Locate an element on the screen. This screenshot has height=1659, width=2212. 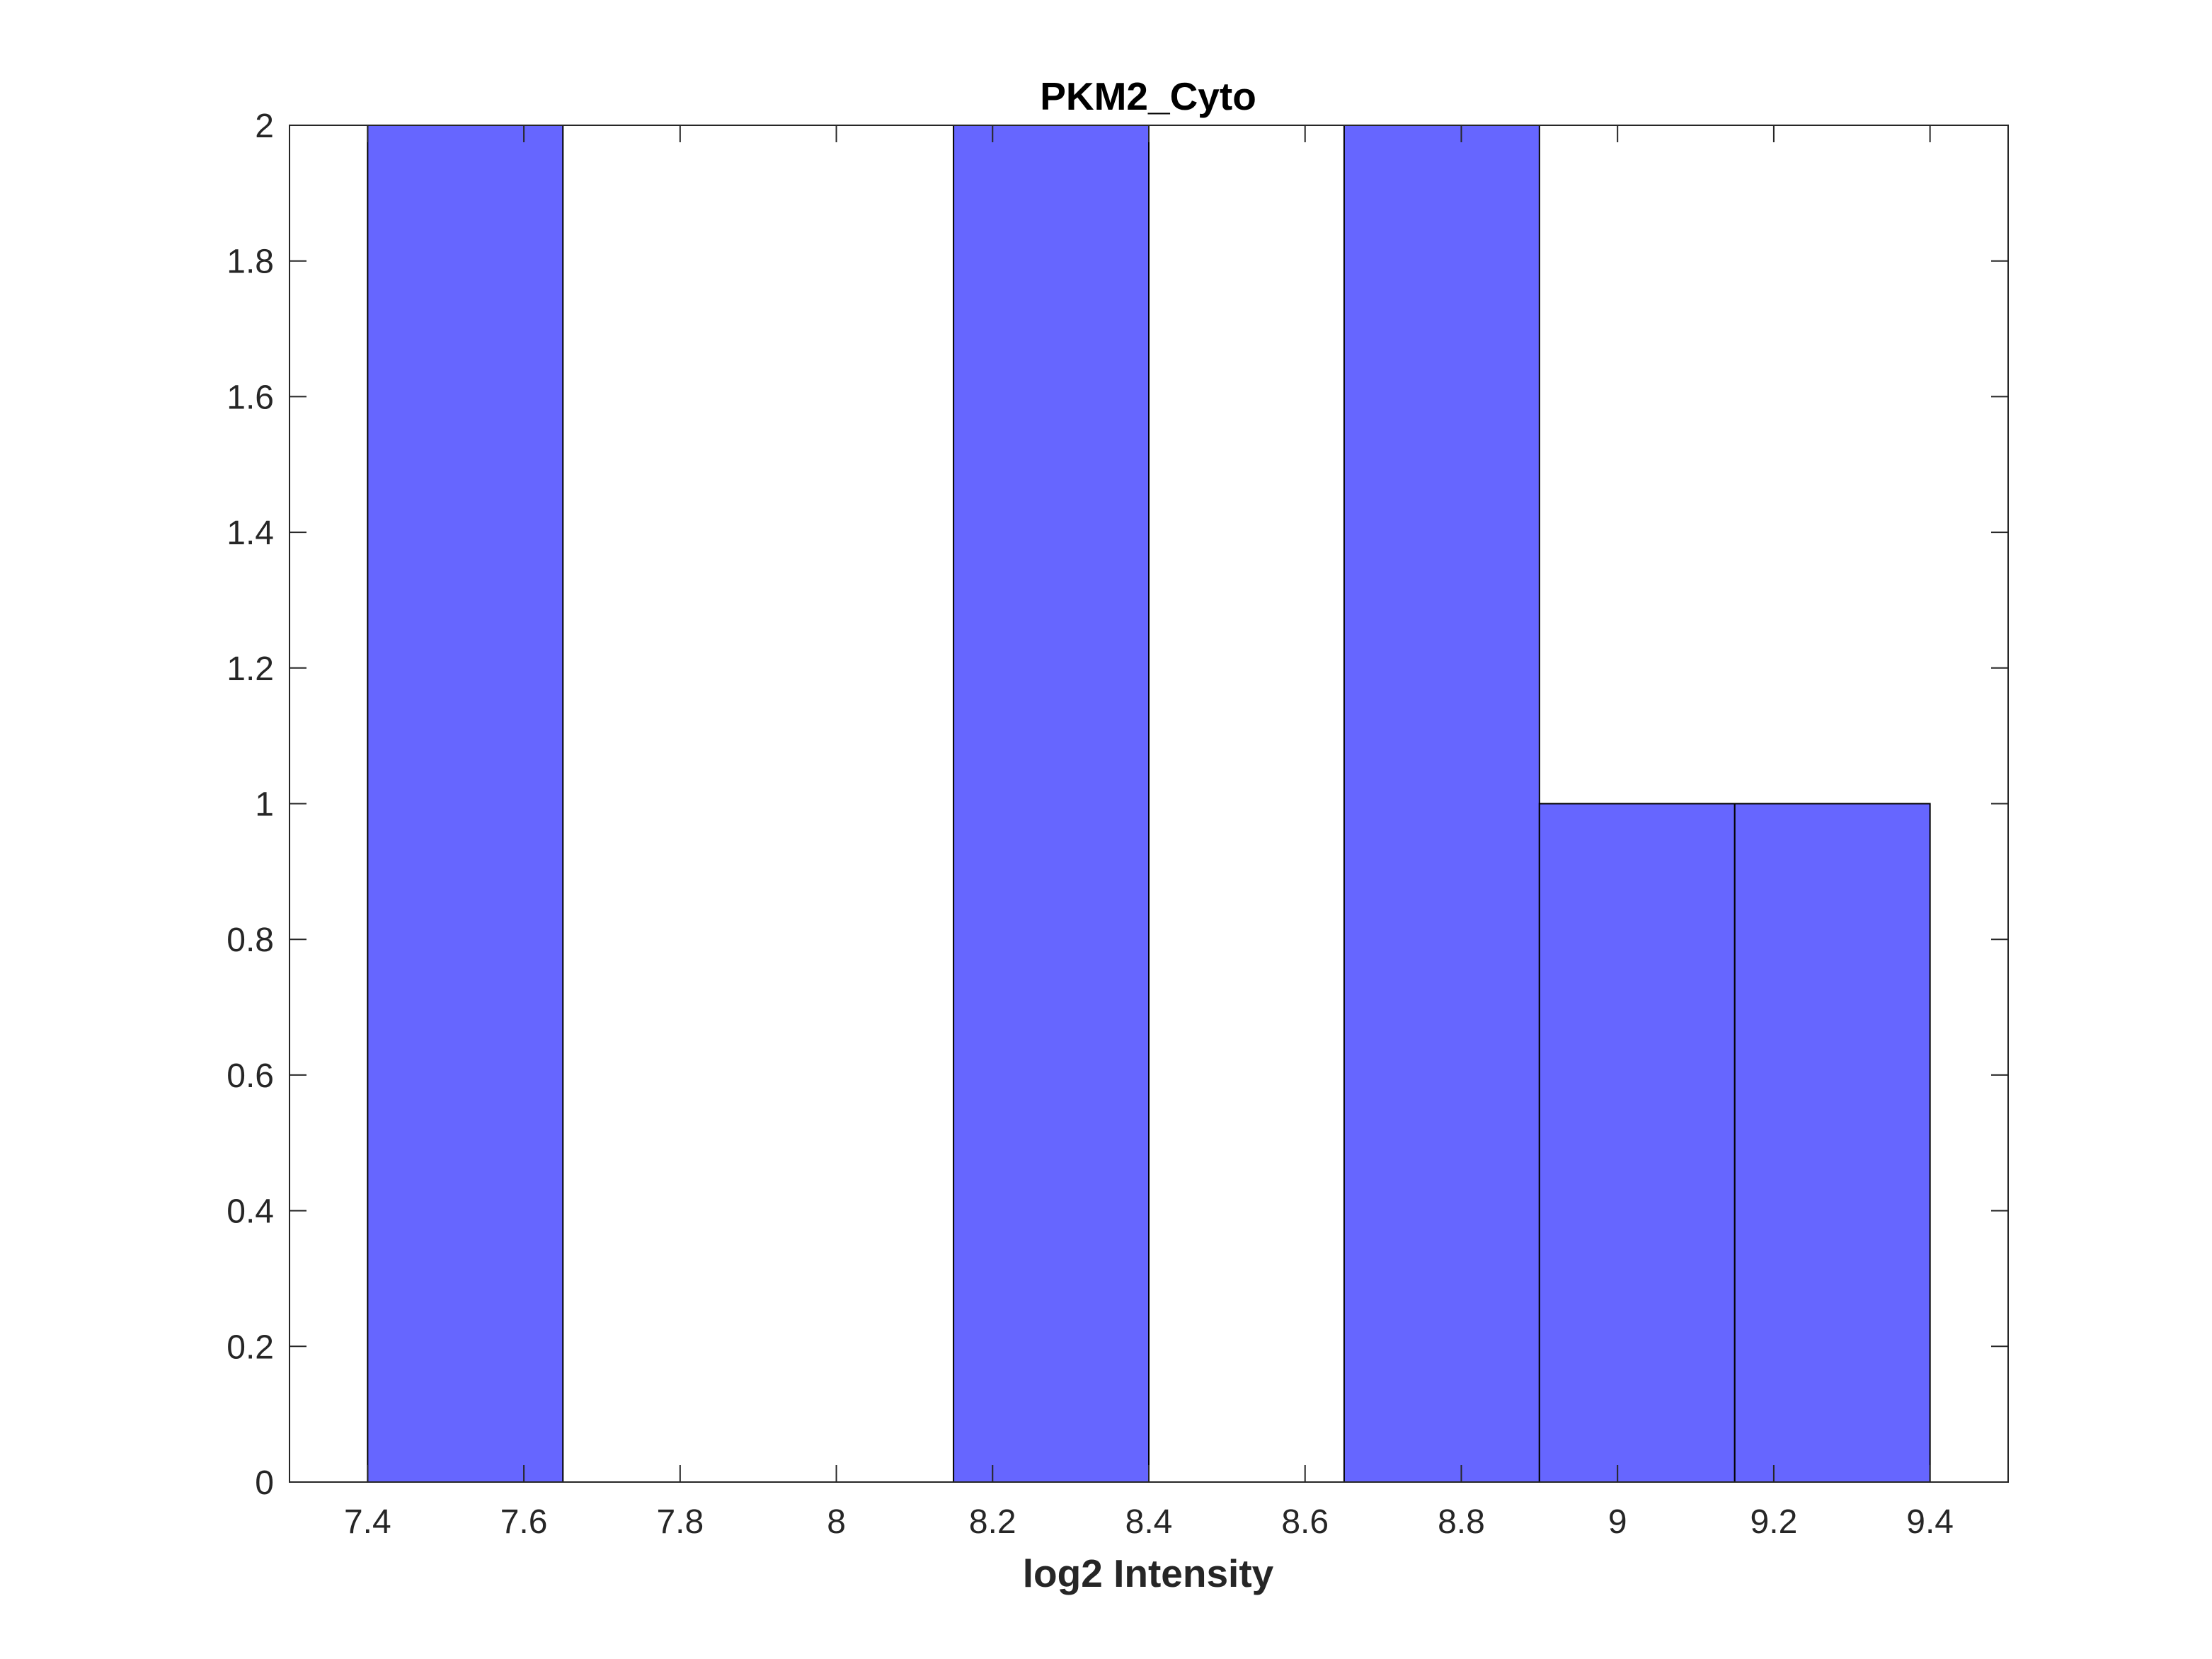
y-tick-labels: 0 0.2 0.4 0.6 0.8 1 1.2 1.4 1.6 1.8 2 is located at coordinates (250, 805).